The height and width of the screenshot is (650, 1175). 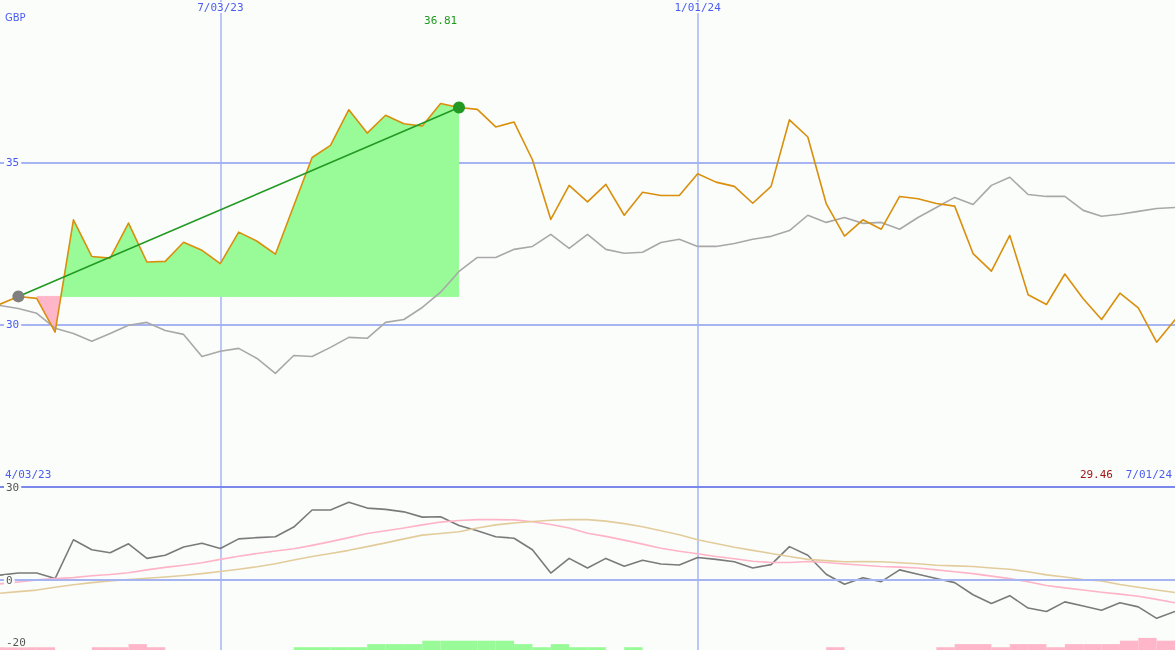 What do you see at coordinates (1149, 474) in the screenshot?
I see `annotation: 7/01/24` at bounding box center [1149, 474].